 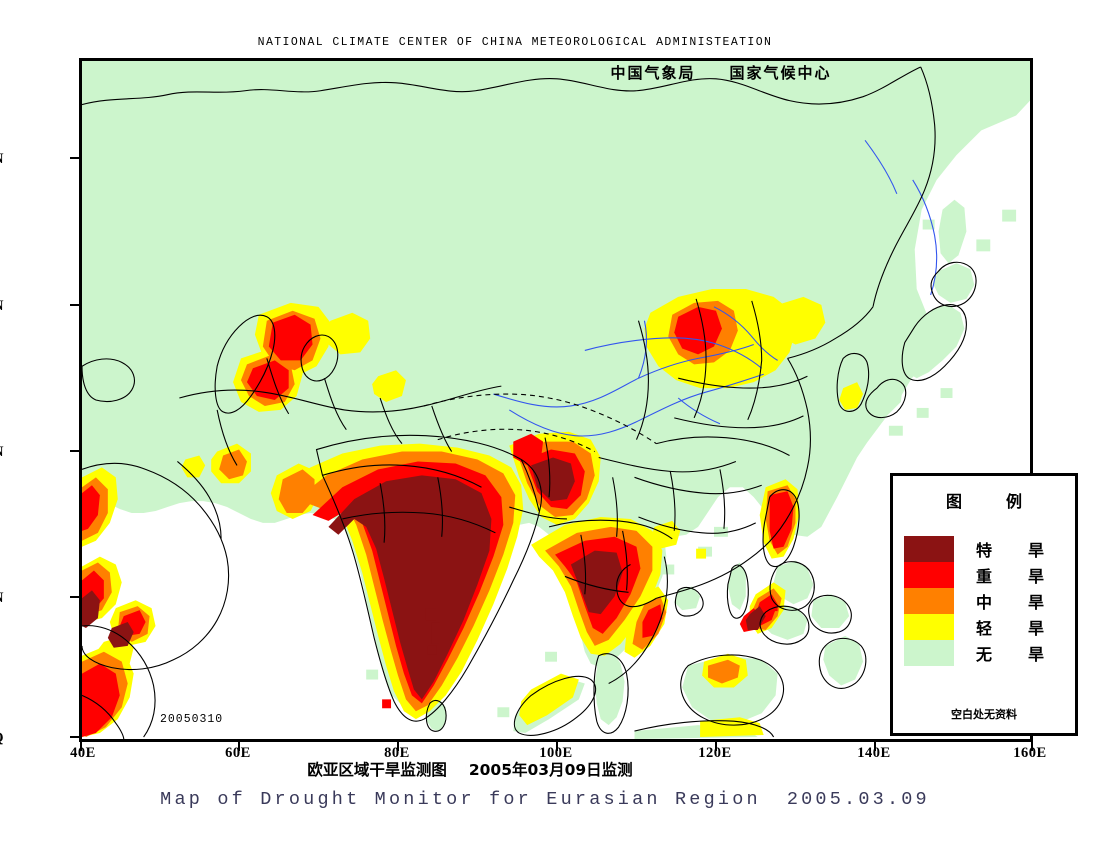 What do you see at coordinates (1015, 654) in the screenshot?
I see `legend-label-no-drought: 无 旱` at bounding box center [1015, 654].